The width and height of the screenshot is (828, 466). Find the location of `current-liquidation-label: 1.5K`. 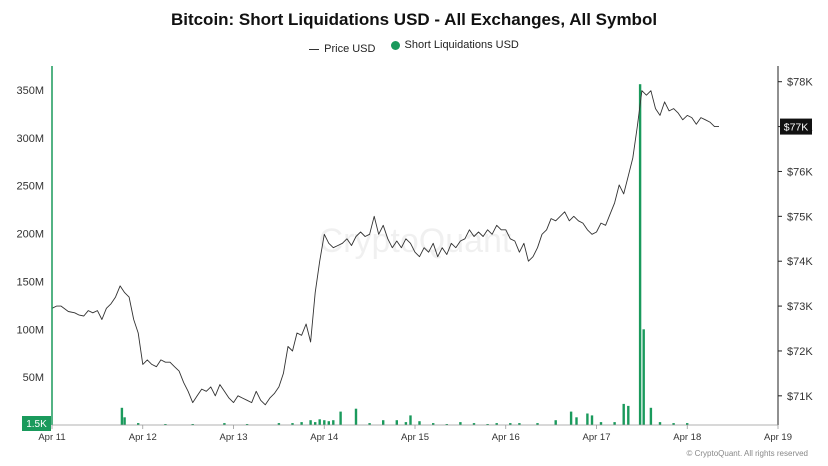

current-liquidation-label: 1.5K is located at coordinates (36, 424).